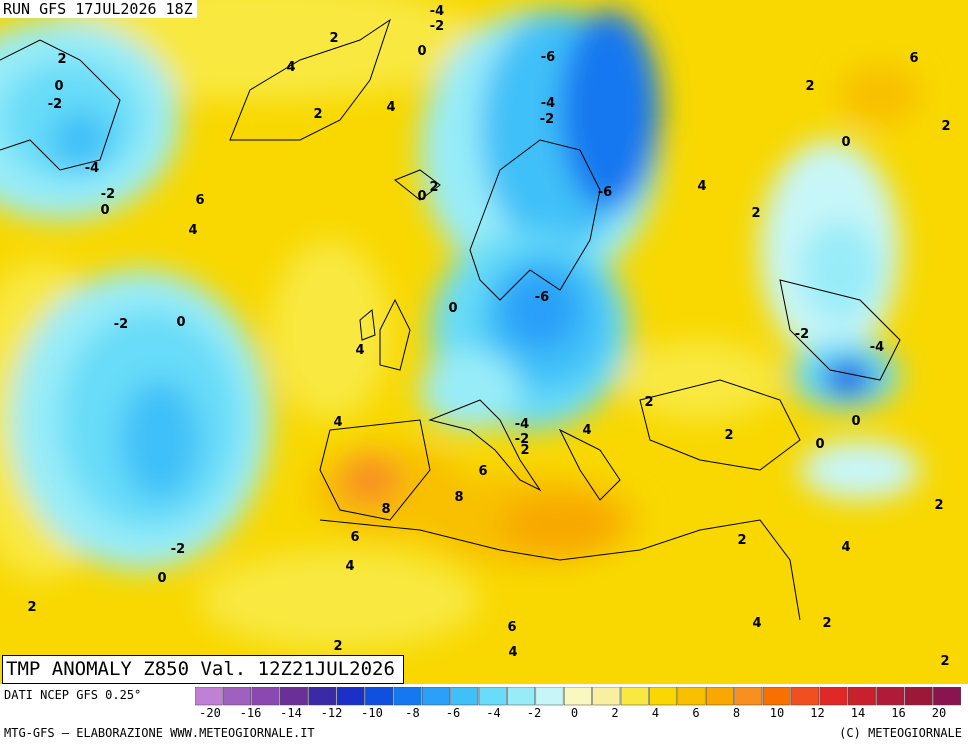 The image size is (968, 745). I want to click on color-scale-tick: -20, so click(210, 713).